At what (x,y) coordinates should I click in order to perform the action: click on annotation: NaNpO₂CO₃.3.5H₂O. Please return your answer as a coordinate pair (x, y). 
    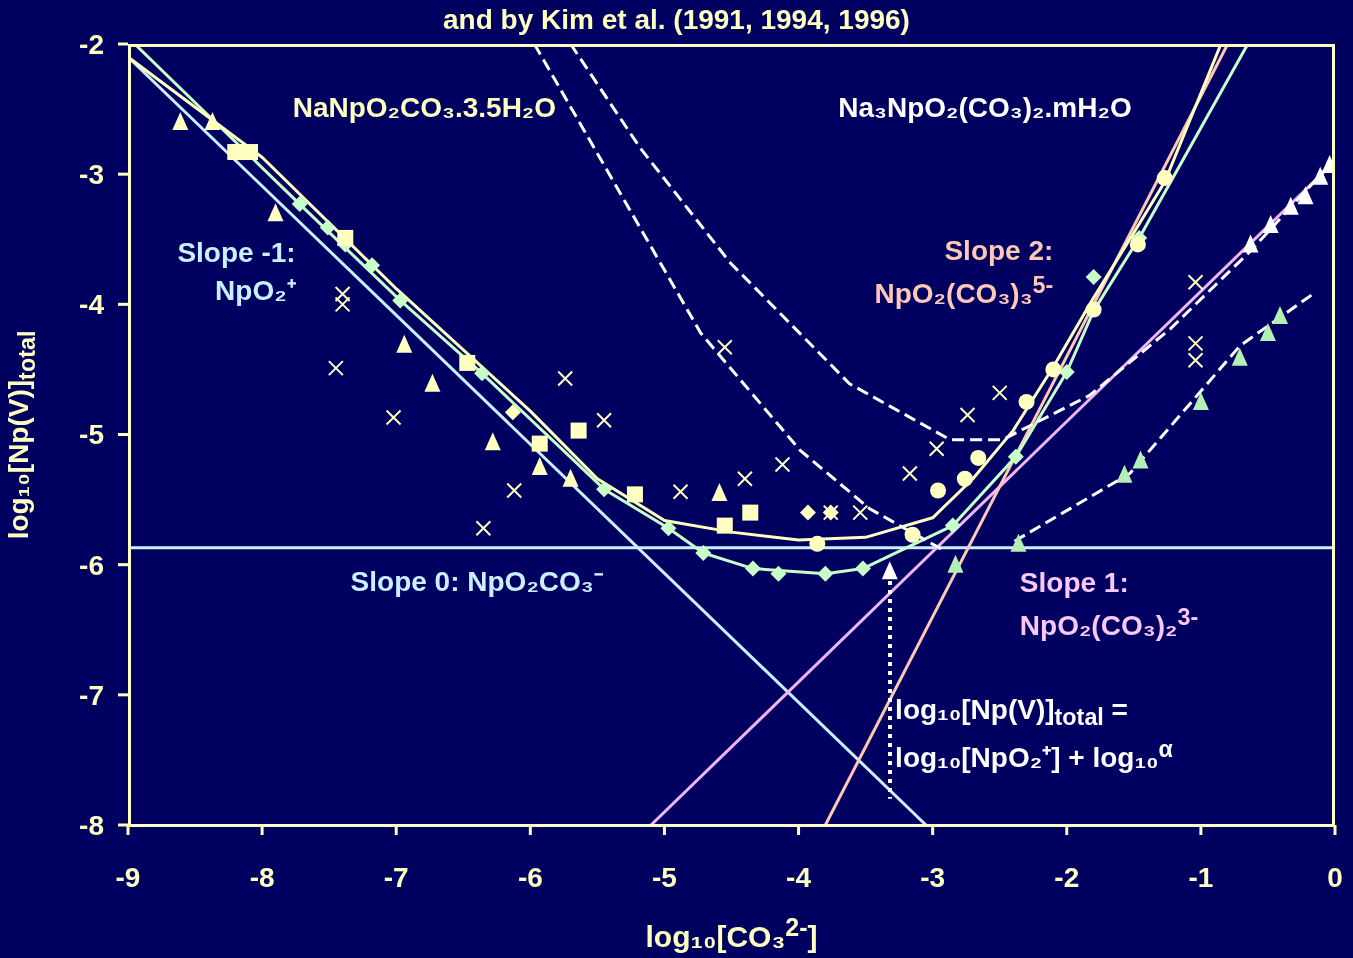
    Looking at the image, I should click on (424, 107).